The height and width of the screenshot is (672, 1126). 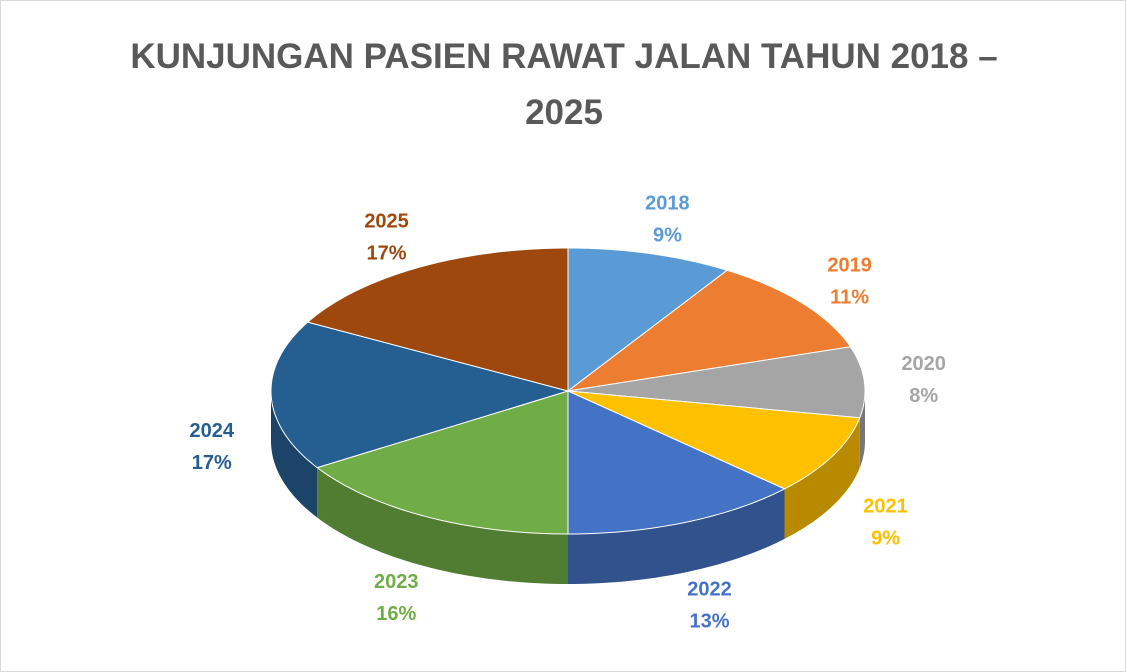 What do you see at coordinates (923, 396) in the screenshot?
I see `data-label-value: 8%` at bounding box center [923, 396].